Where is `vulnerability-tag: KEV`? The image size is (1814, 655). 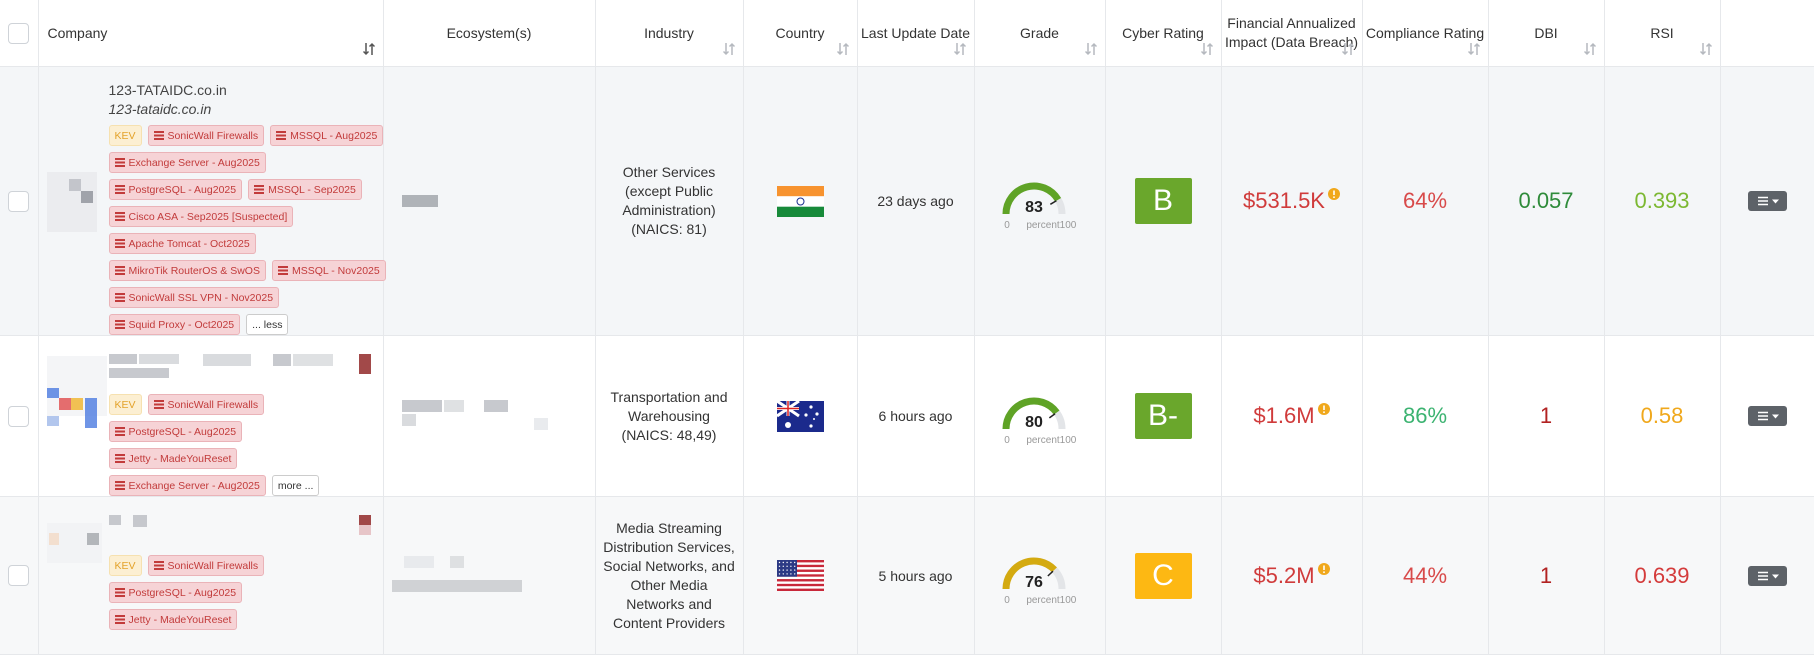
vulnerability-tag: KEV is located at coordinates (125, 565).